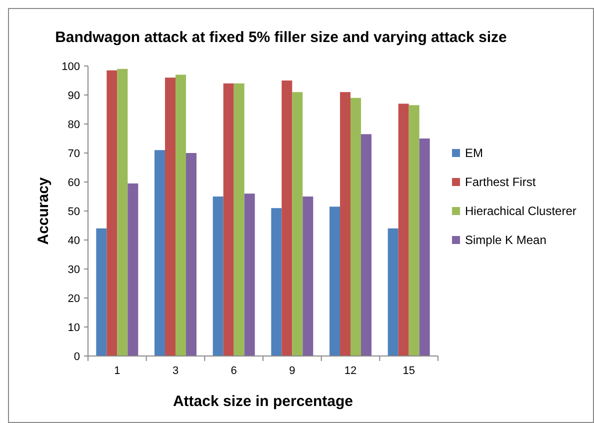 The width and height of the screenshot is (594, 423). Describe the element at coordinates (74, 182) in the screenshot. I see `y-tick-label: 60` at that location.